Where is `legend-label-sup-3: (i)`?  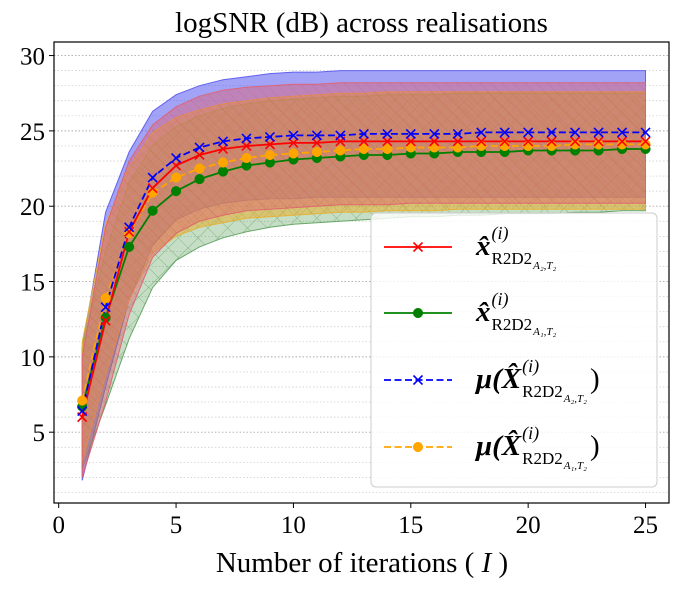 legend-label-sup-3: (i) is located at coordinates (530, 433).